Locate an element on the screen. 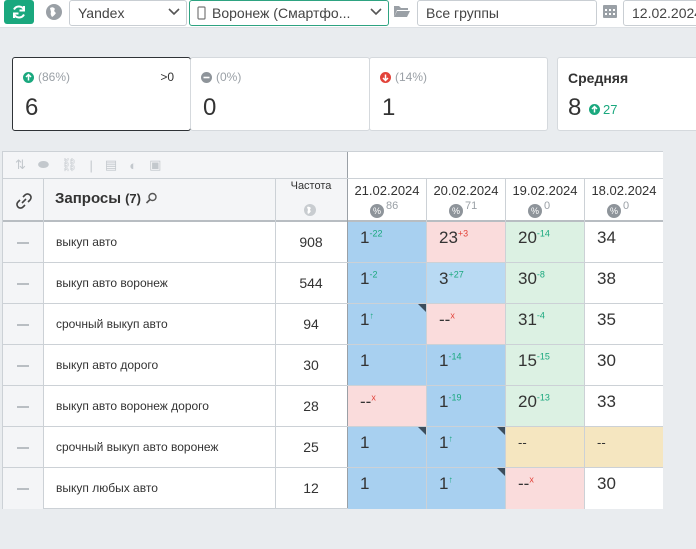 This screenshot has width=696, height=549. query-text: выкуп авто воронеж дорого is located at coordinates (132, 406).